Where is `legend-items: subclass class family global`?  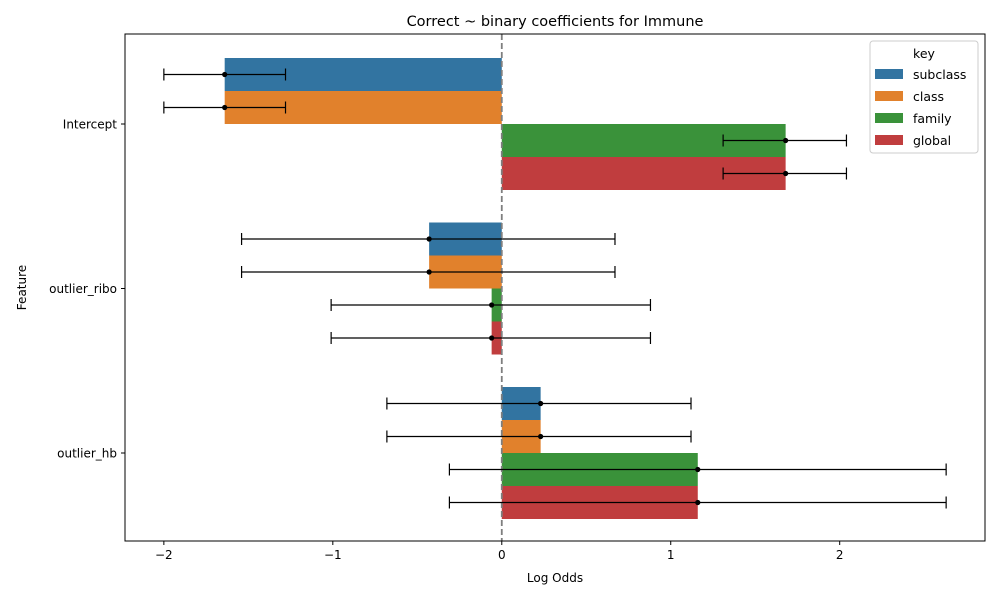
legend-items: subclass class family global is located at coordinates (920, 107).